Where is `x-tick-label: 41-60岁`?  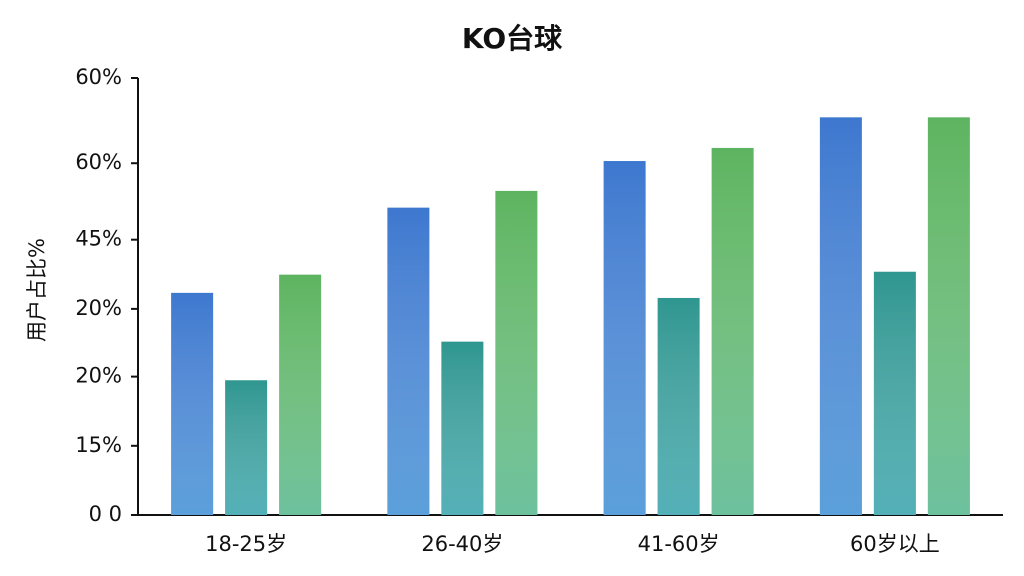 x-tick-label: 41-60岁 is located at coordinates (679, 544).